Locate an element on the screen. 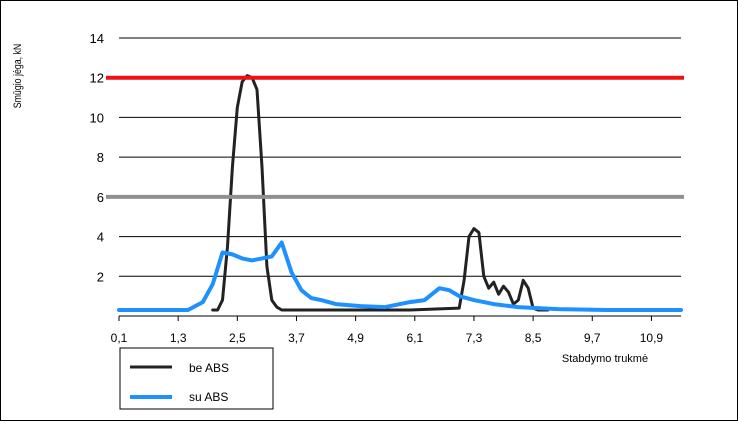 The image size is (738, 425). legend-label-su-abs: su ABS is located at coordinates (208, 397).